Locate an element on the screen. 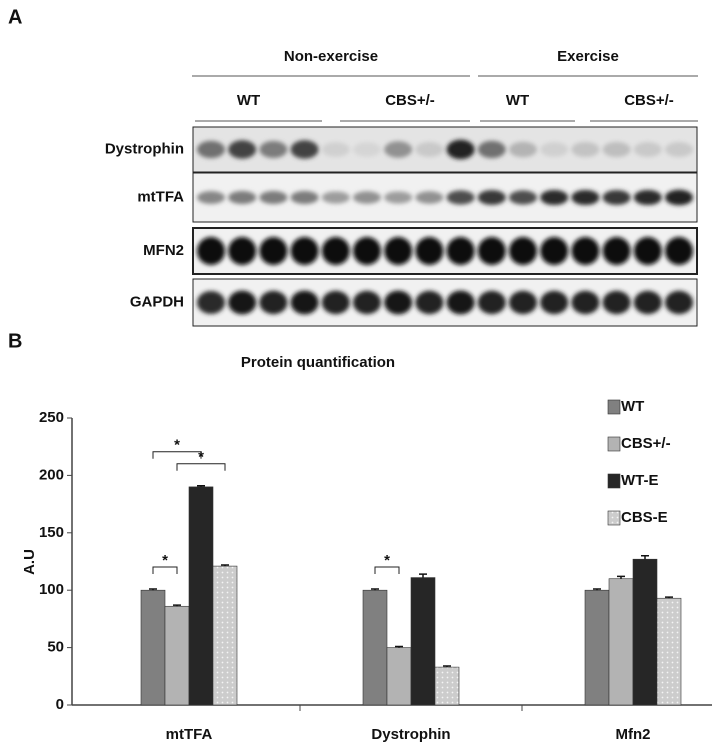 Image resolution: width=717 pixels, height=750 pixels. row-label: GAPDH is located at coordinates (157, 301).